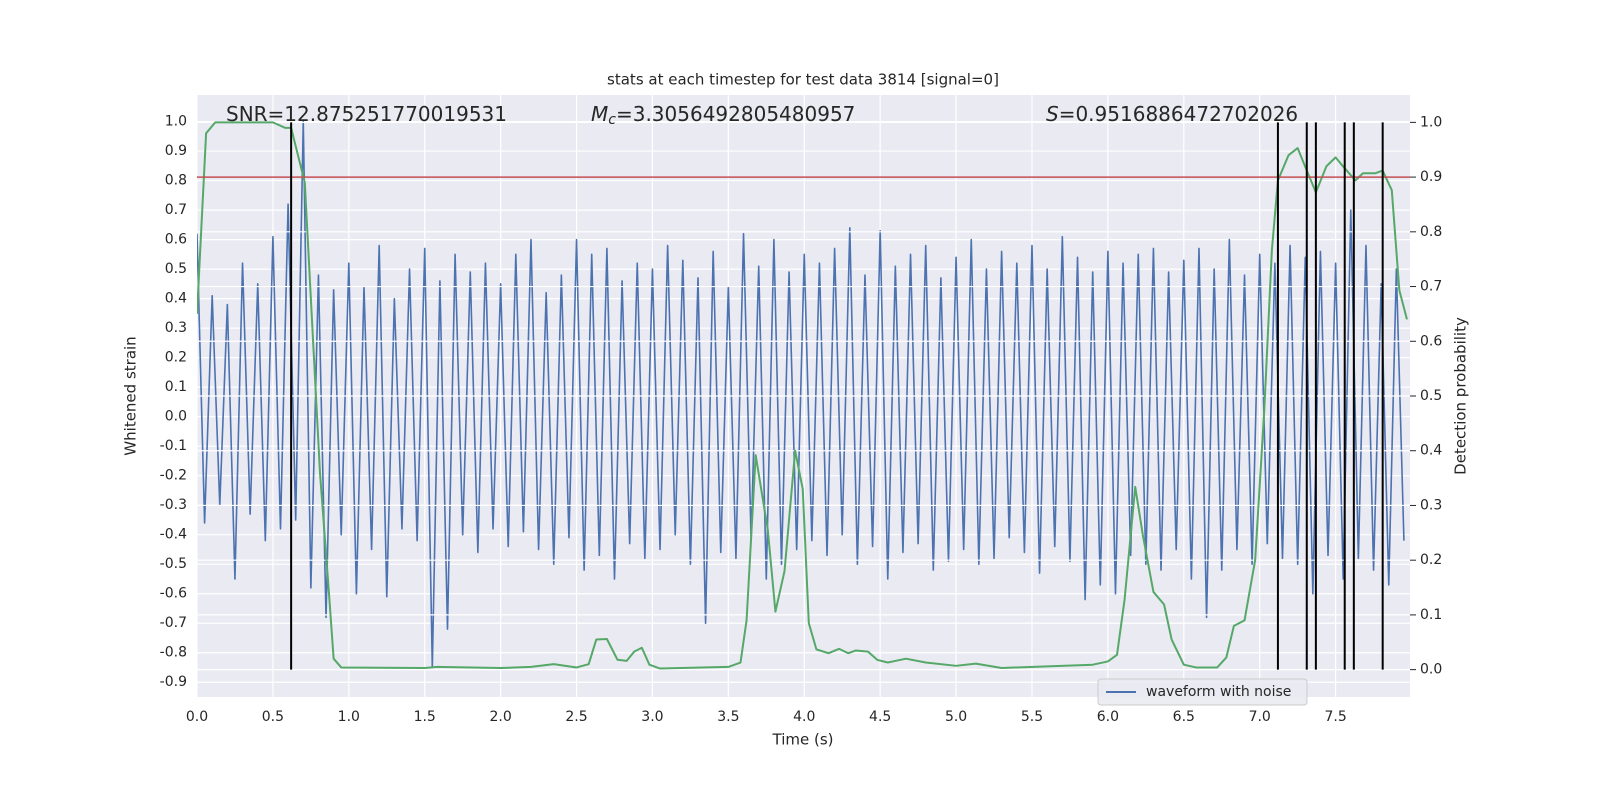 This screenshot has width=1600, height=800. What do you see at coordinates (176, 181) in the screenshot?
I see `y-tick-label: 0.8` at bounding box center [176, 181].